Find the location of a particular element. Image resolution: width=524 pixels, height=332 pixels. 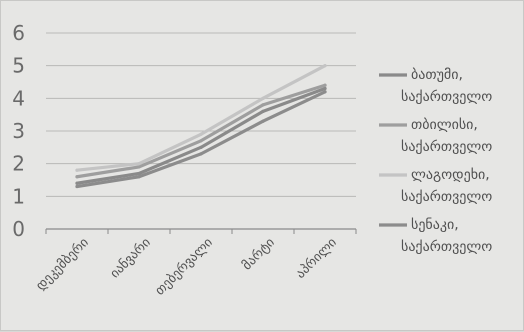

legend-label: ლაგოდეხი, საქართველო is located at coordinates (446, 186).